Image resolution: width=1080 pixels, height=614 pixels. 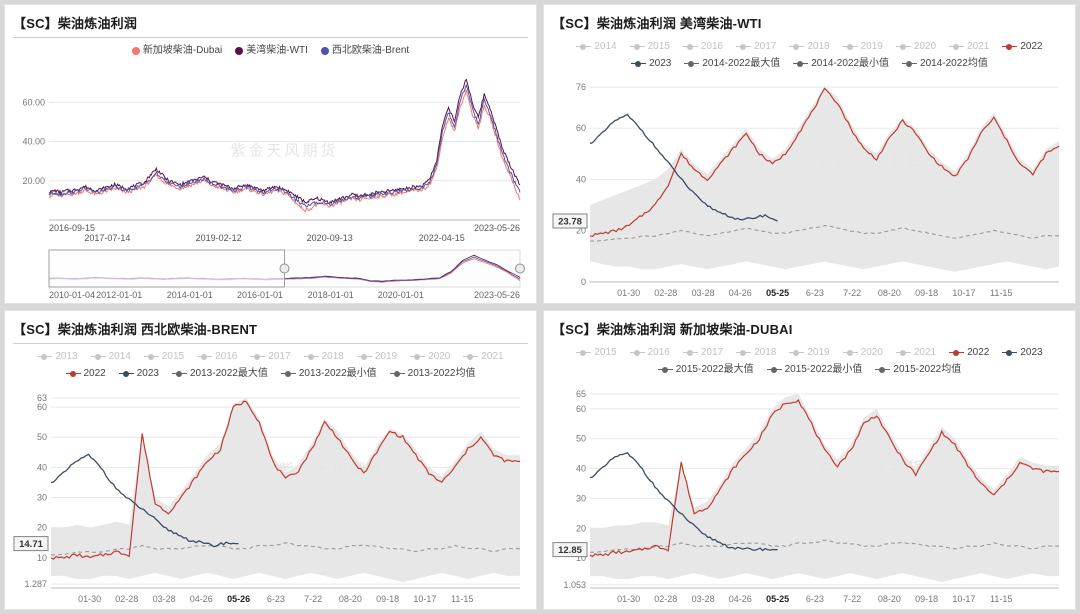 I want to click on svg-text: 6-23, so click(x=276, y=599).